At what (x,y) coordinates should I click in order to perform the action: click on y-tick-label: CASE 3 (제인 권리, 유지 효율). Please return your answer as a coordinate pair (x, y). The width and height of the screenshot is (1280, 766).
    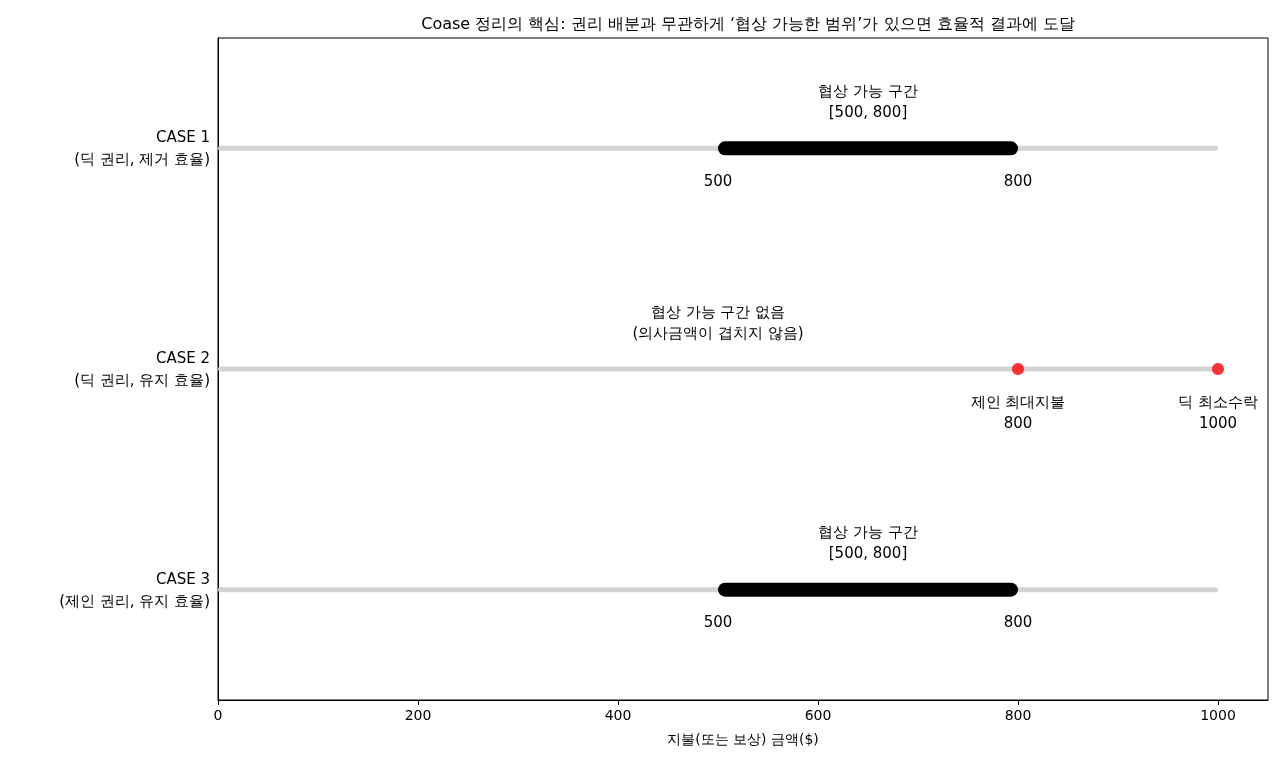
    Looking at the image, I should click on (134, 589).